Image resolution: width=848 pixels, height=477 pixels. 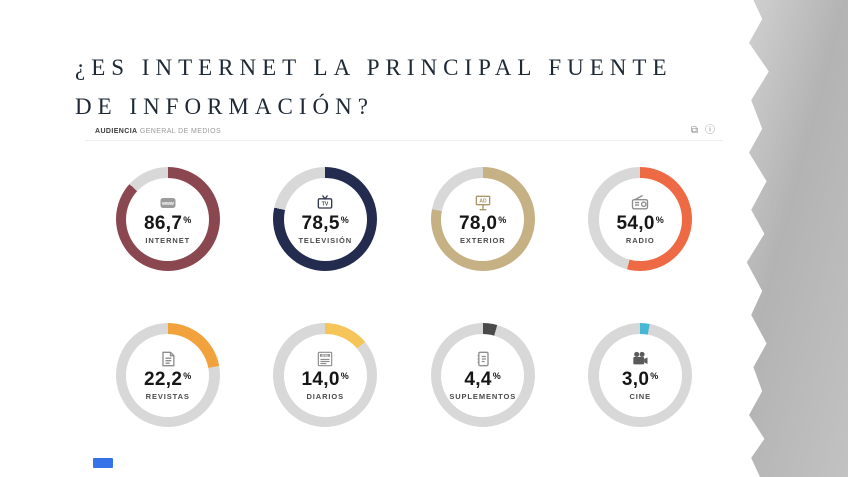 What do you see at coordinates (374, 67) in the screenshot?
I see `page-title-line1: ¿ES INTERNET LA PRINCIPAL FUENTE` at bounding box center [374, 67].